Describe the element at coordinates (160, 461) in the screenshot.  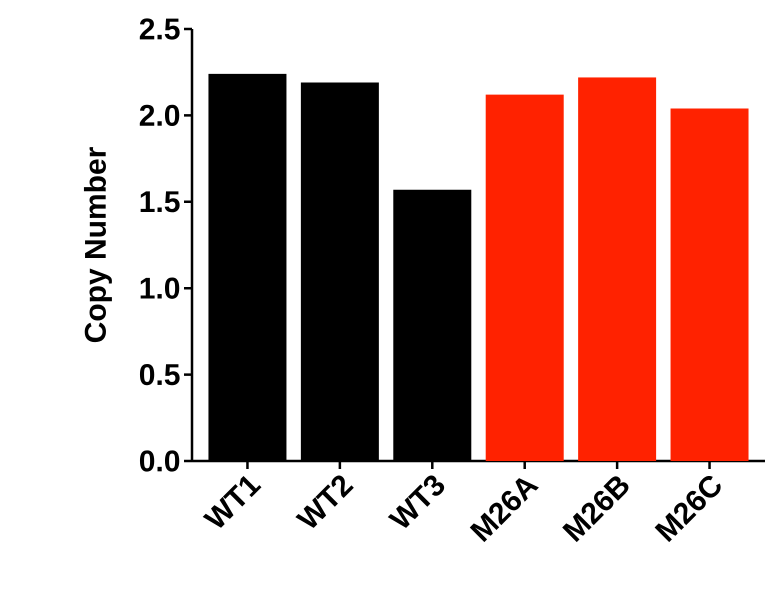
I see `y-tick-label: 0.0` at that location.